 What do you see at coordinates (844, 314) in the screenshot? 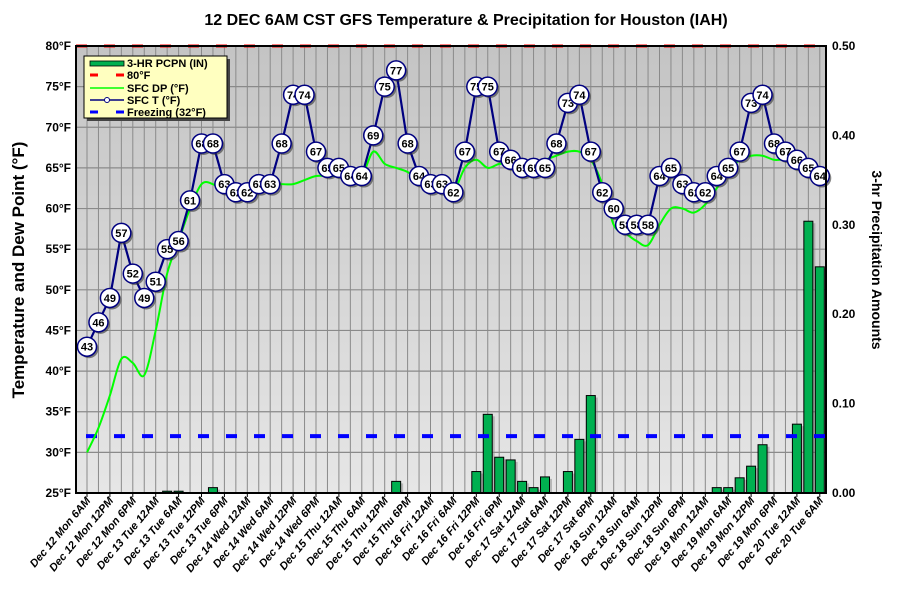
I see `y2-tick-label: 0.20` at bounding box center [844, 314].